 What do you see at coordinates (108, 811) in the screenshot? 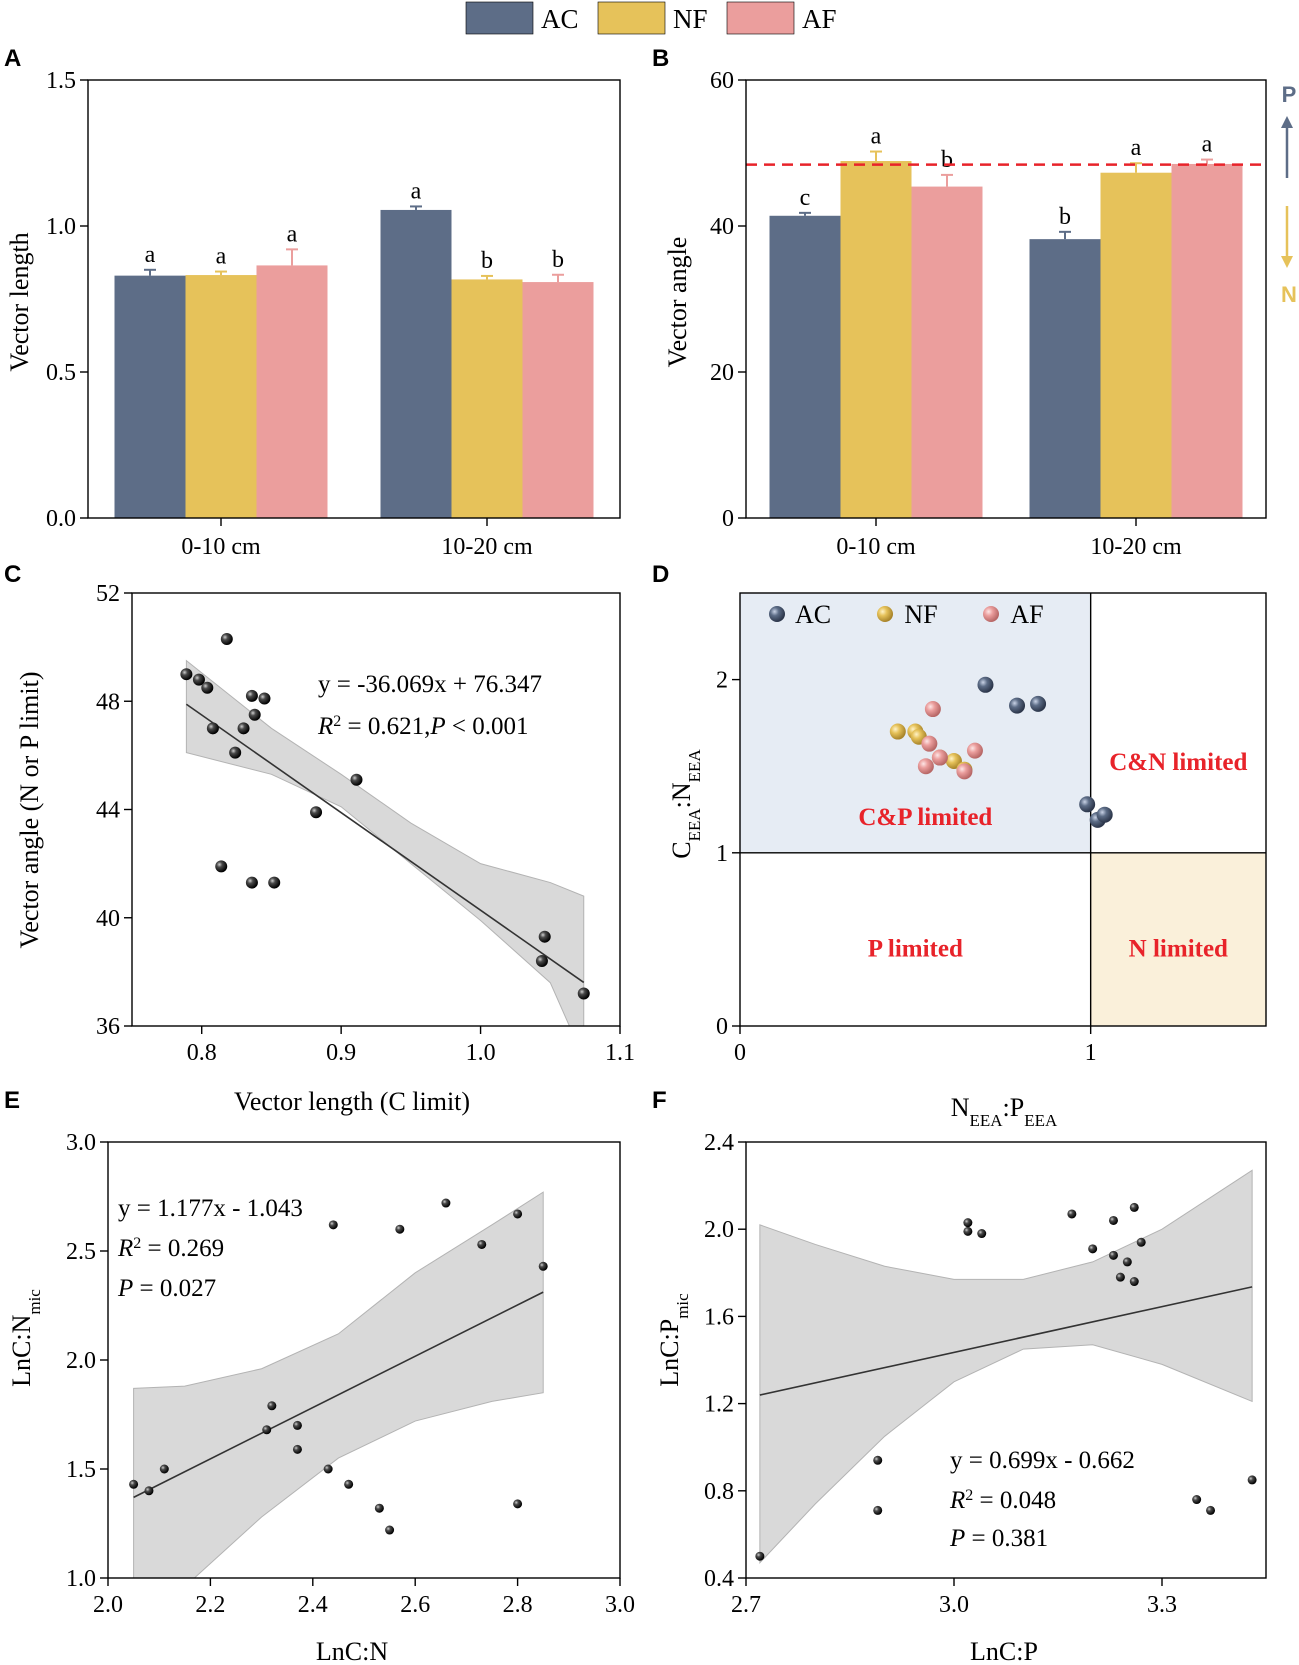
I see `panel-c-ytick-label: 44` at bounding box center [108, 811].